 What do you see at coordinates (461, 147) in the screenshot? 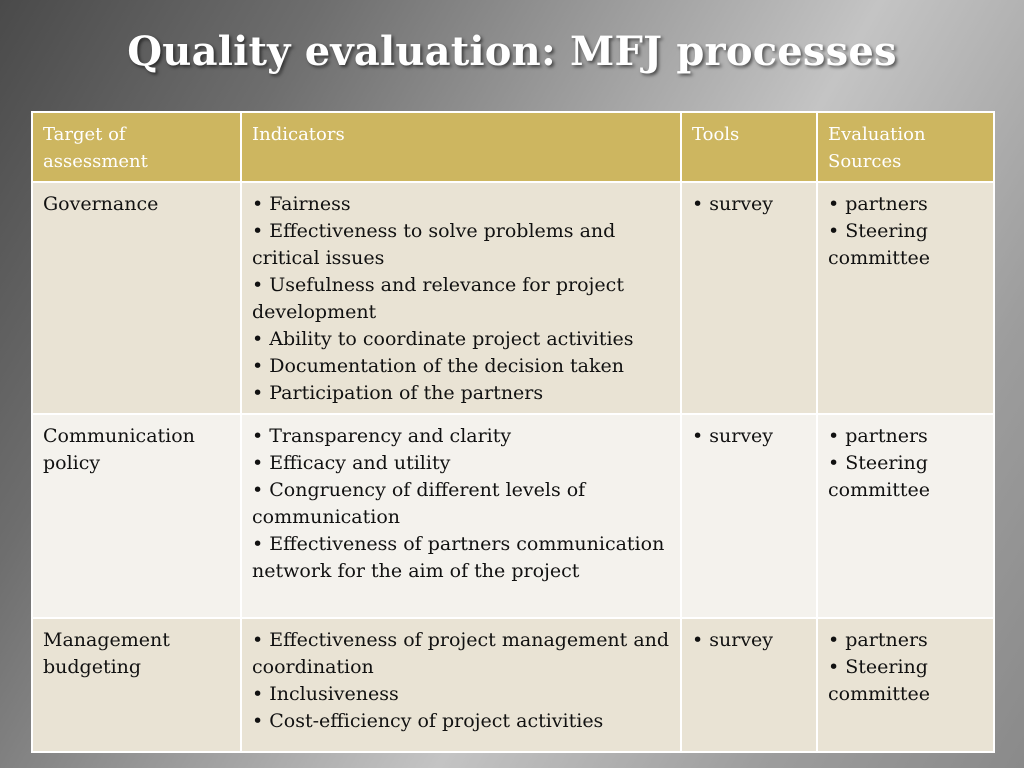
I see `header-indicators: Indicators` at bounding box center [461, 147].